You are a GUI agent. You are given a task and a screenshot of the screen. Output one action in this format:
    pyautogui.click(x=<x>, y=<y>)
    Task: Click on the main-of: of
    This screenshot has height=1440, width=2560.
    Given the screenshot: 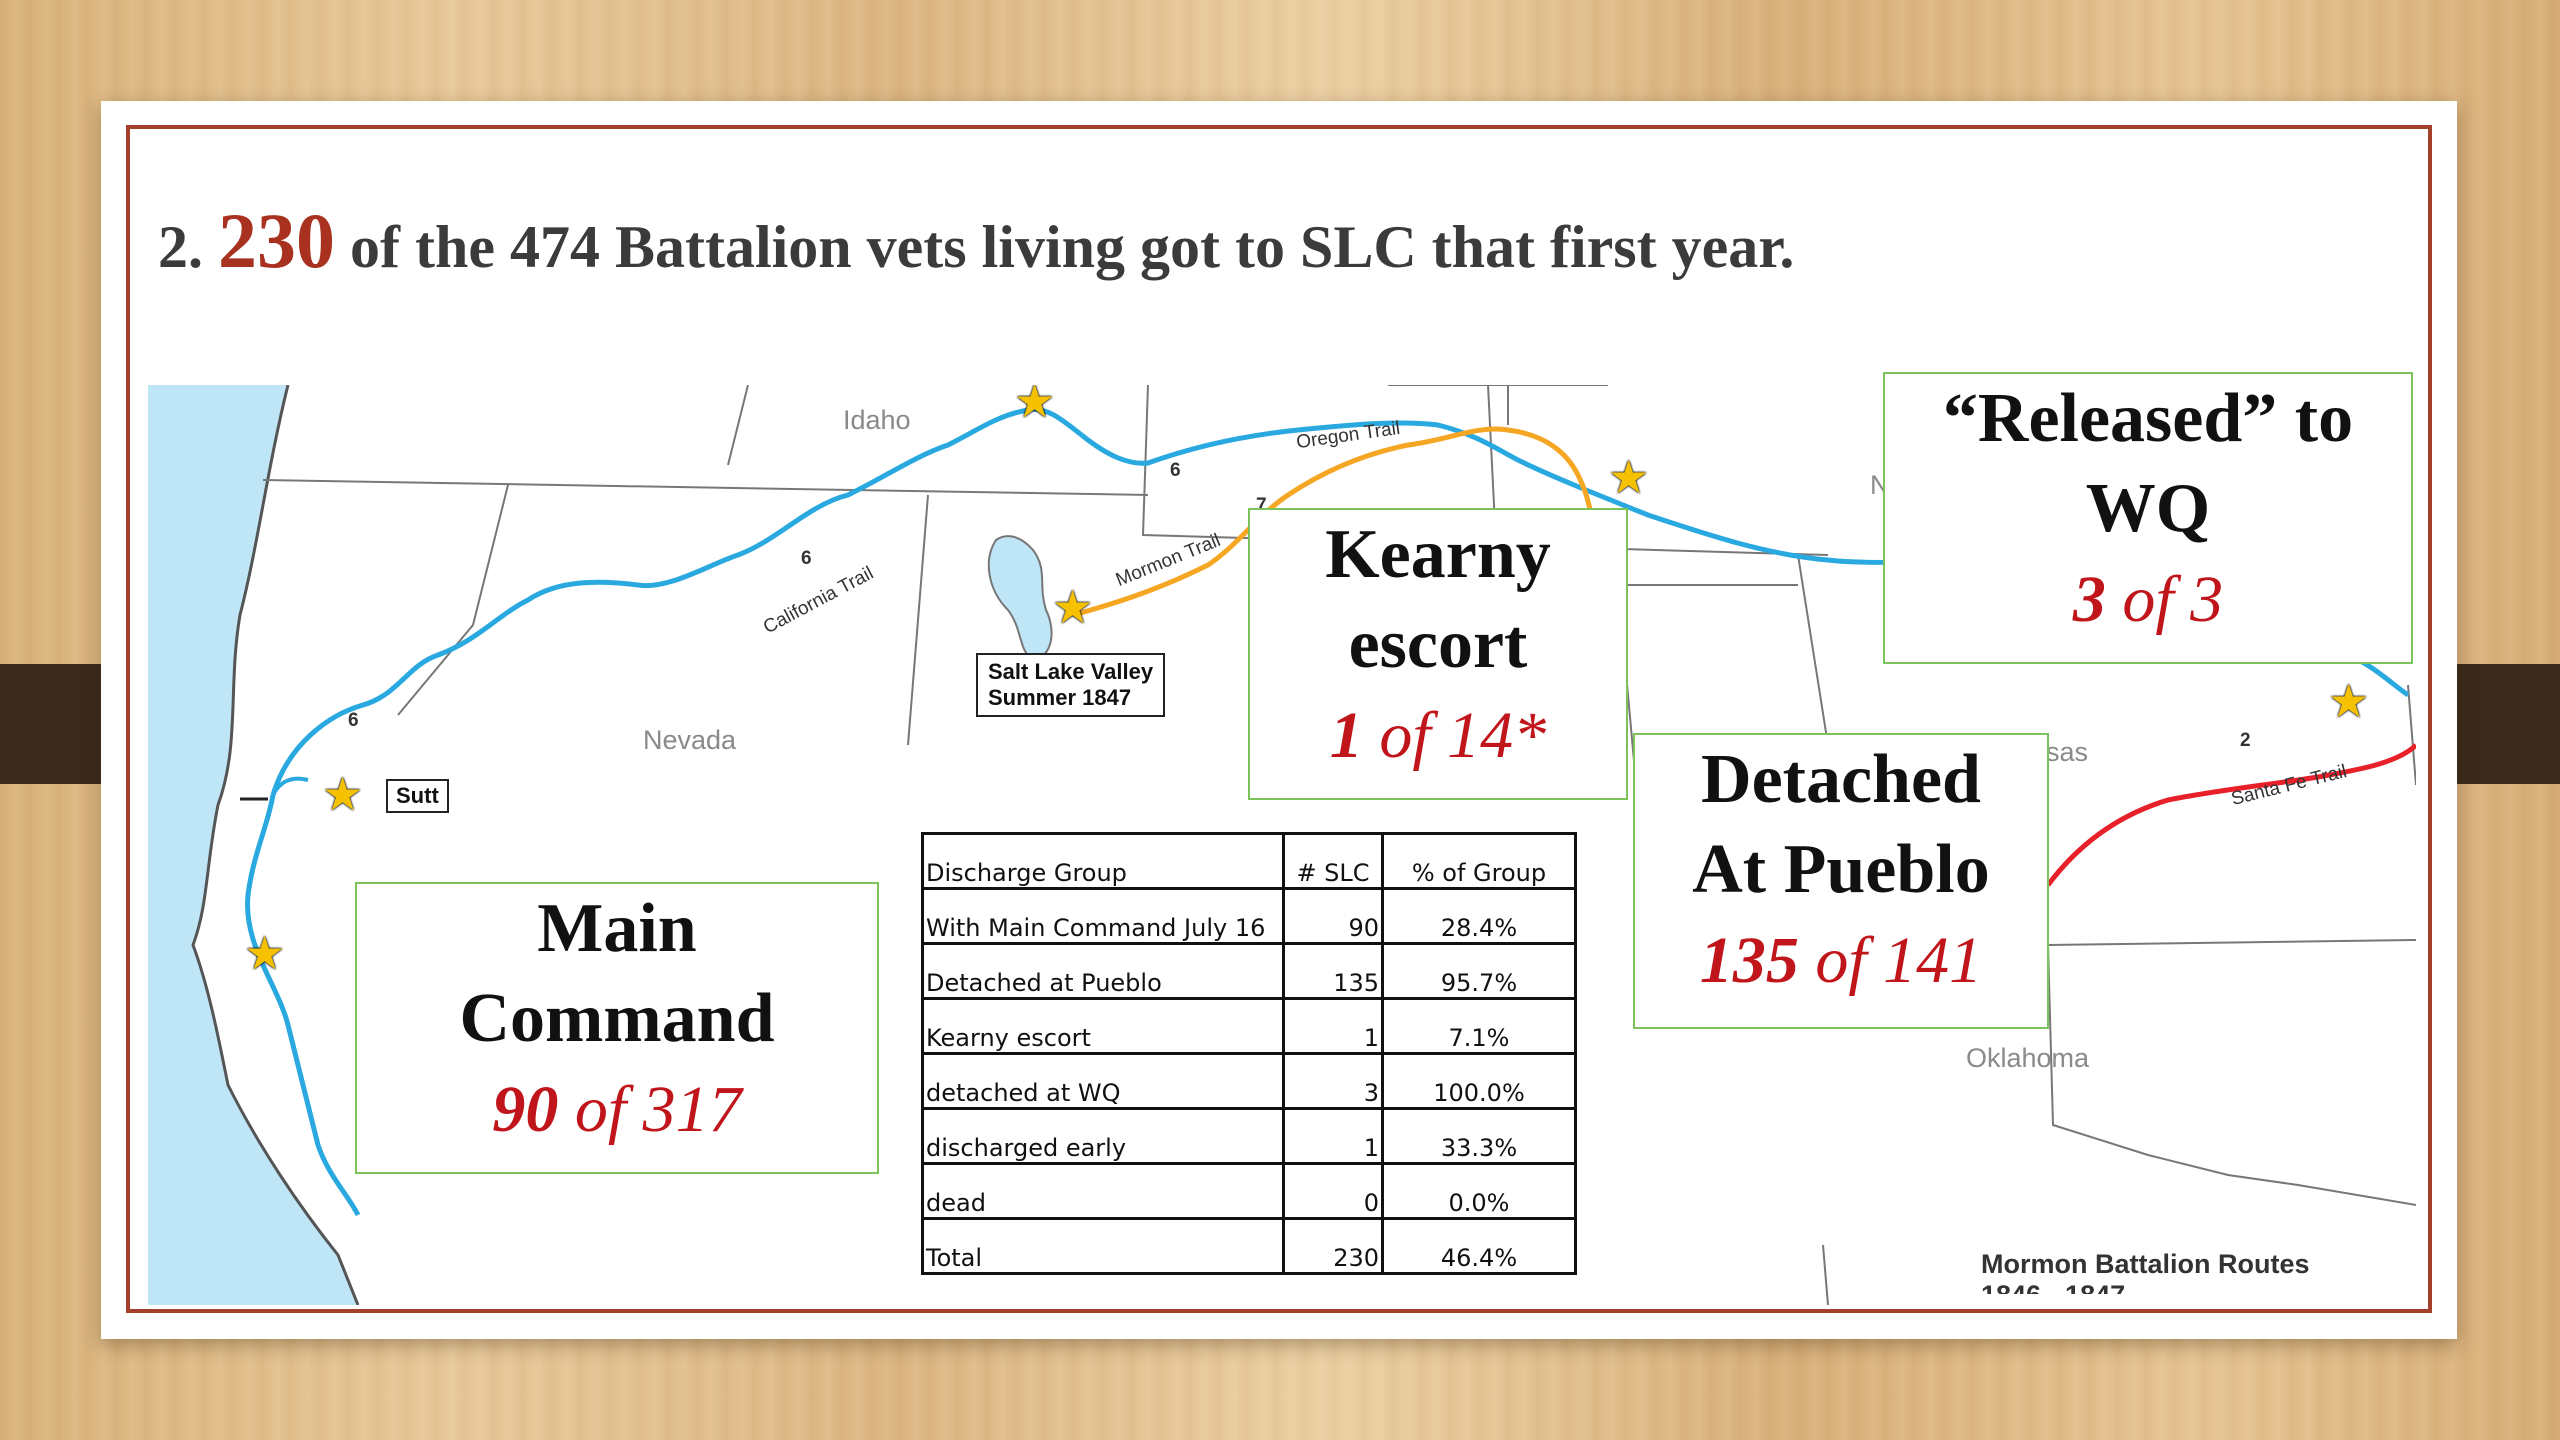 What is the action you would take?
    pyautogui.click(x=600, y=1109)
    